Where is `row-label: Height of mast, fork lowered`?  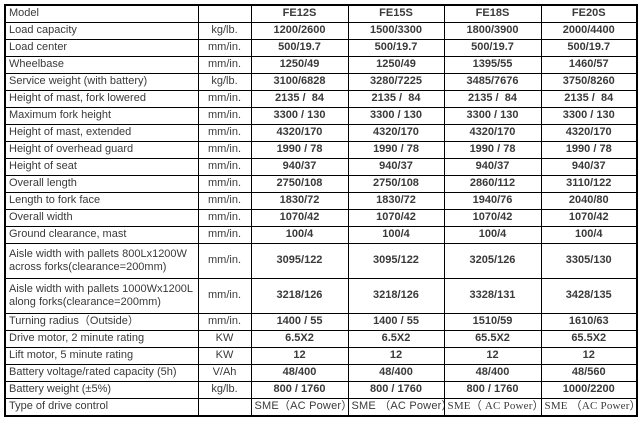
row-label: Height of mast, fork lowered is located at coordinates (101, 99).